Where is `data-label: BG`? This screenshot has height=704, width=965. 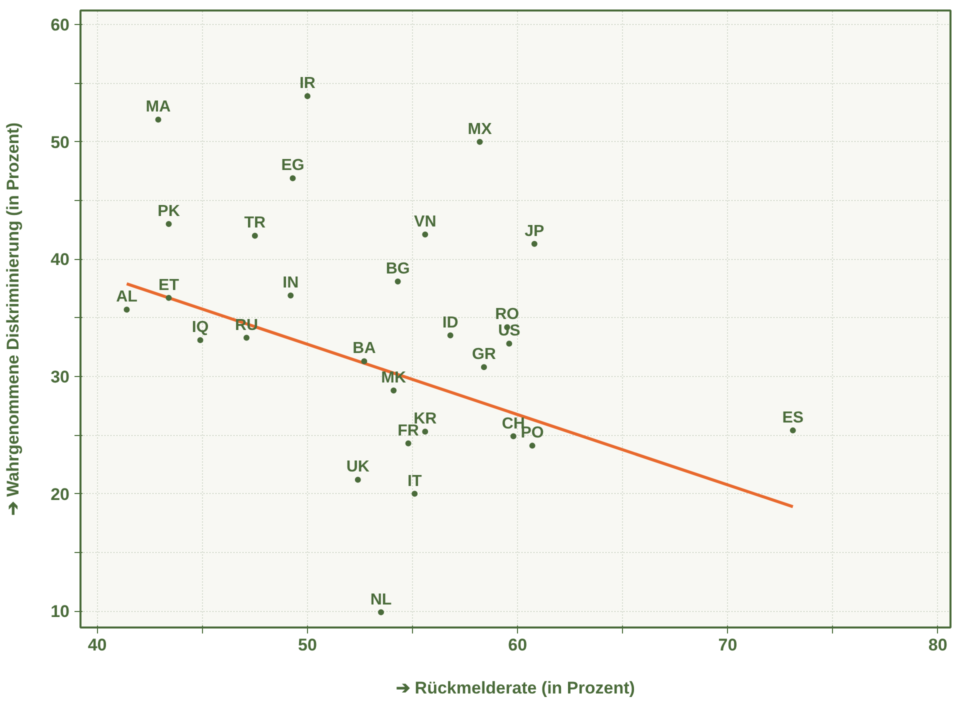 data-label: BG is located at coordinates (398, 269).